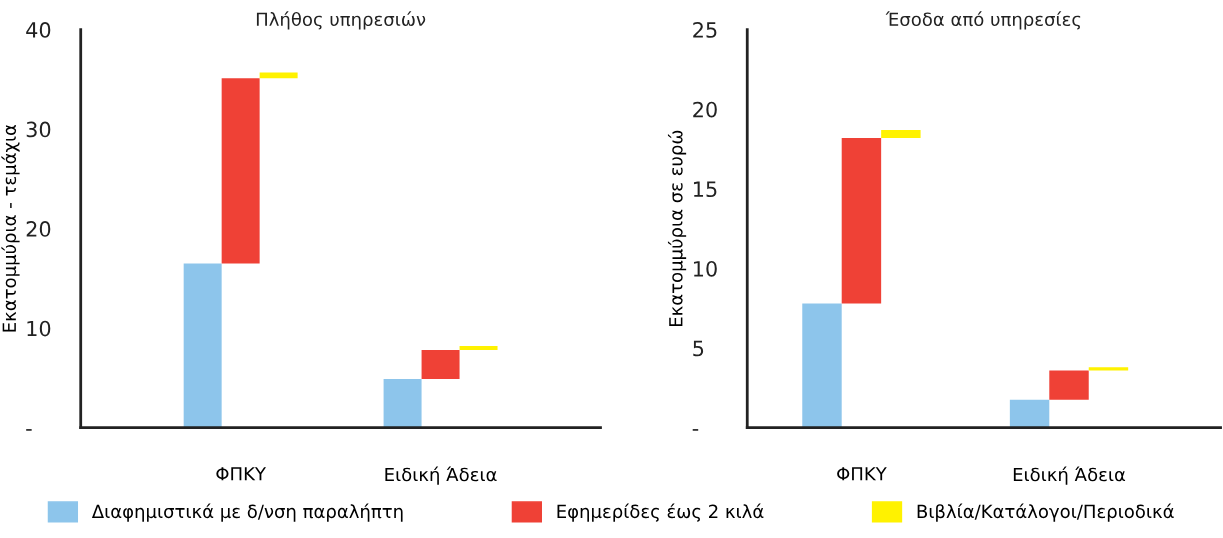  Describe the element at coordinates (38, 30) in the screenshot. I see `y-tick-label: 40` at that location.